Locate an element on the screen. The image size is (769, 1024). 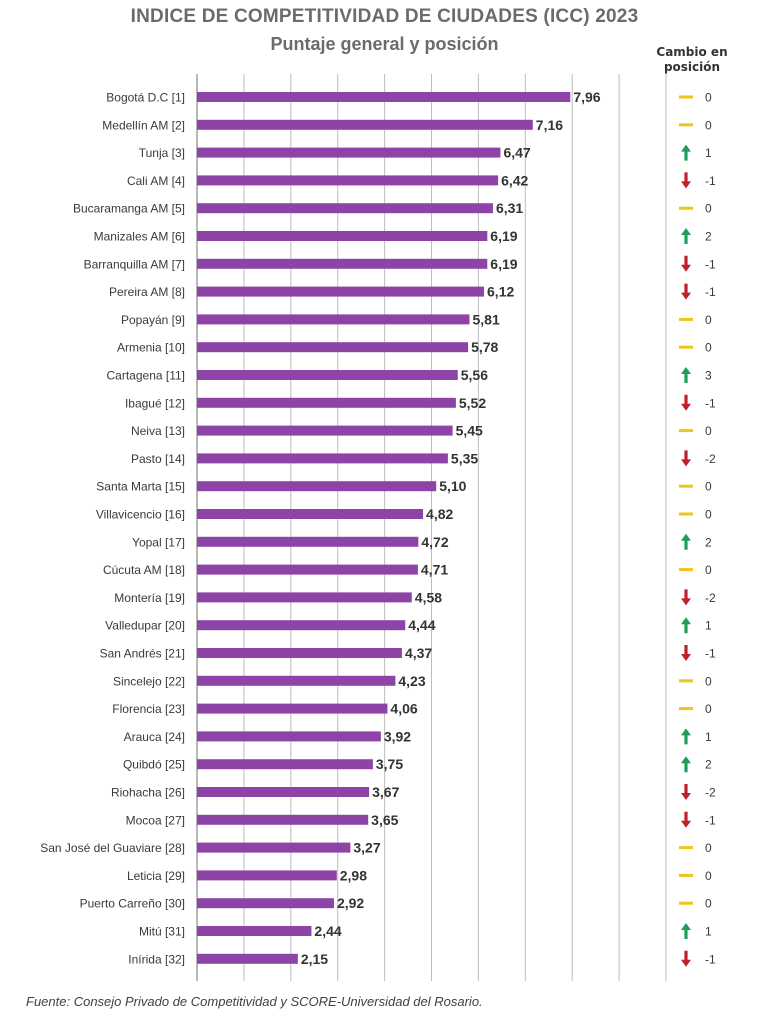
value-label: 6,31 is located at coordinates (509, 208).